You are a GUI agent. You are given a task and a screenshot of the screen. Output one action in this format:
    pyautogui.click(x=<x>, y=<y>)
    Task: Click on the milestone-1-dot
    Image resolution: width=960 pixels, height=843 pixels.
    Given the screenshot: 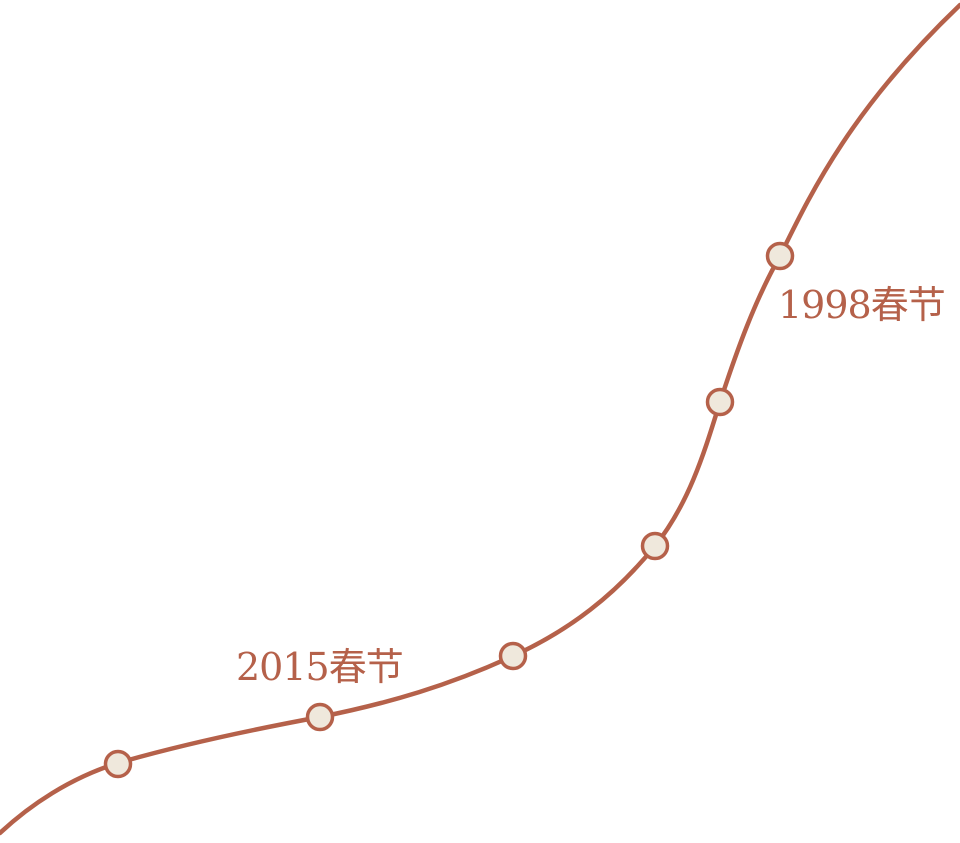 What is the action you would take?
    pyautogui.click(x=118, y=764)
    